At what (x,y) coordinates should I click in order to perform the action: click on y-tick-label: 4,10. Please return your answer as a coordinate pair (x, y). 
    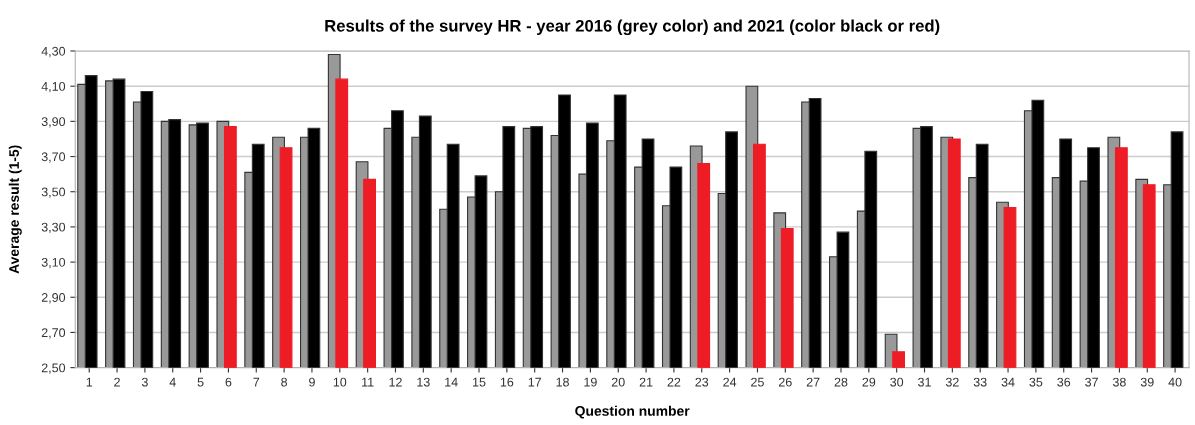
    Looking at the image, I should click on (53, 87).